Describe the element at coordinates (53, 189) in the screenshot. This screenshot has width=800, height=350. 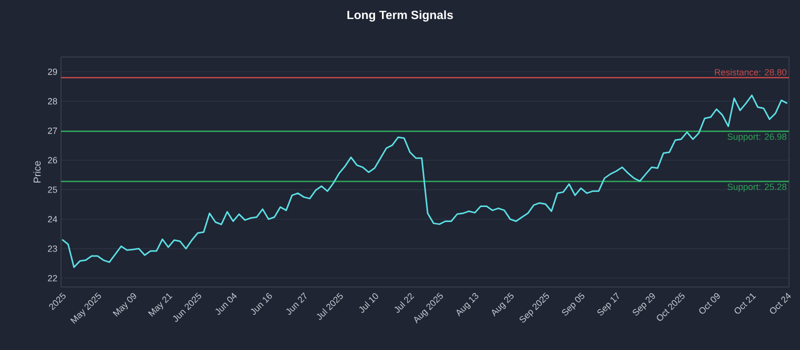
I see `y-tick-label: 25` at that location.